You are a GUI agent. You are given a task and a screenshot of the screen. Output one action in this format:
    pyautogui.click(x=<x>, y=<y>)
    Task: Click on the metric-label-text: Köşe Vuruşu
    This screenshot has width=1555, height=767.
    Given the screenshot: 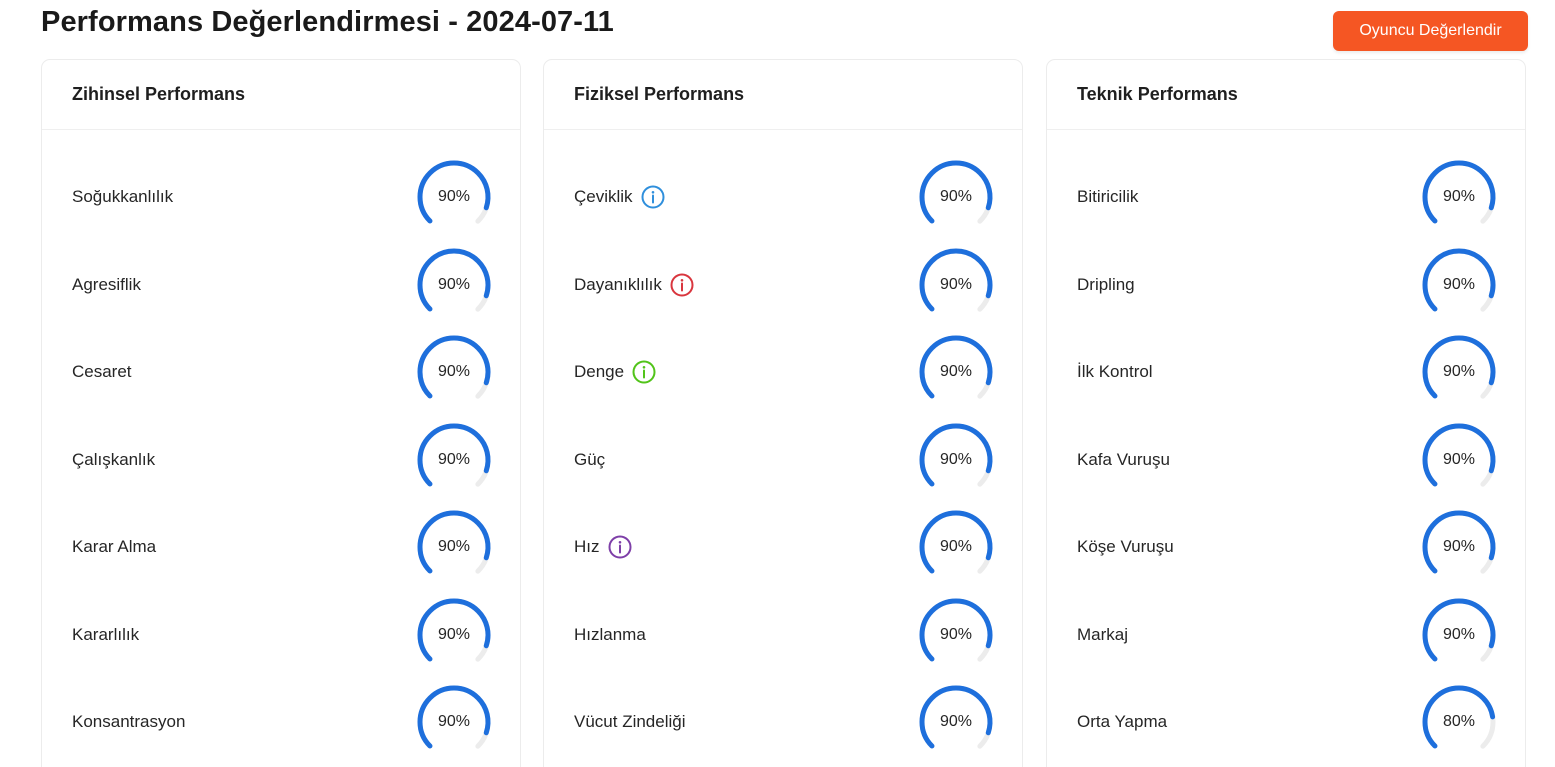 What is the action you would take?
    pyautogui.click(x=1125, y=546)
    